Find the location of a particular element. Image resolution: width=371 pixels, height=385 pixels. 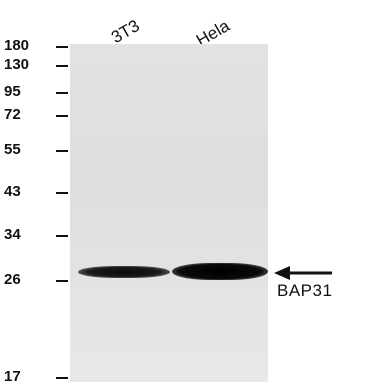

marker-label: 34 is located at coordinates (12, 234).